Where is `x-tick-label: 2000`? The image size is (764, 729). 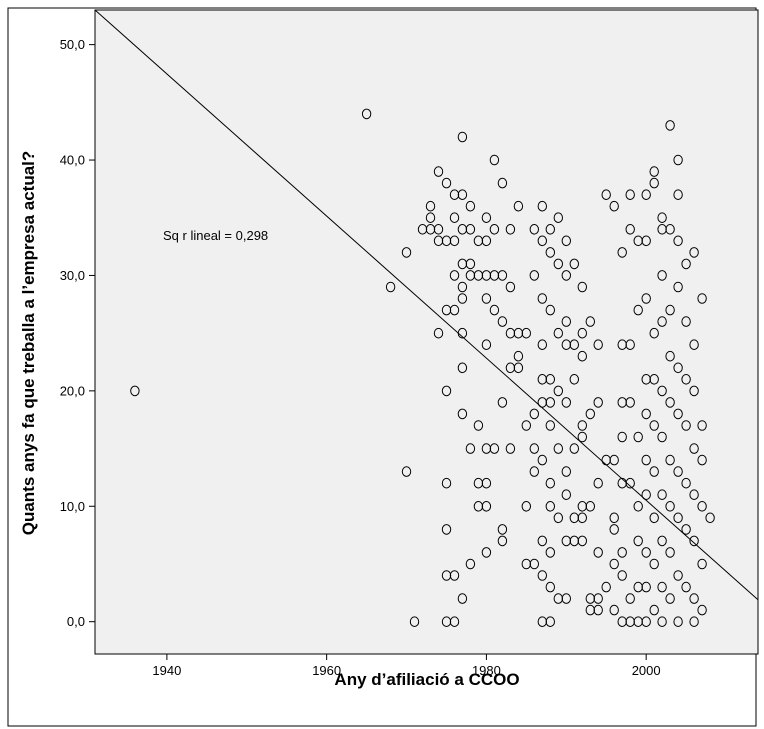
x-tick-label: 2000 is located at coordinates (646, 670).